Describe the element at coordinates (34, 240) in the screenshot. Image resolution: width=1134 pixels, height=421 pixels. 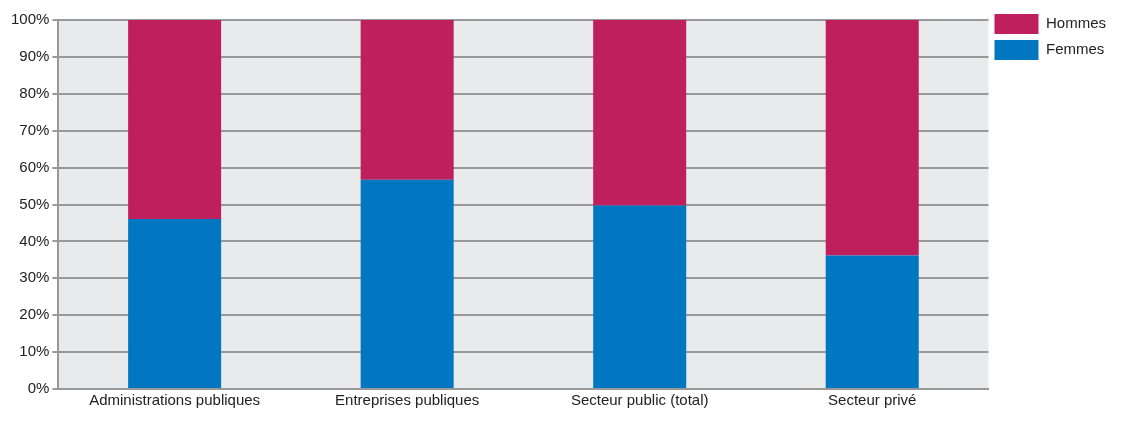
I see `y-tick-label: 40%` at that location.